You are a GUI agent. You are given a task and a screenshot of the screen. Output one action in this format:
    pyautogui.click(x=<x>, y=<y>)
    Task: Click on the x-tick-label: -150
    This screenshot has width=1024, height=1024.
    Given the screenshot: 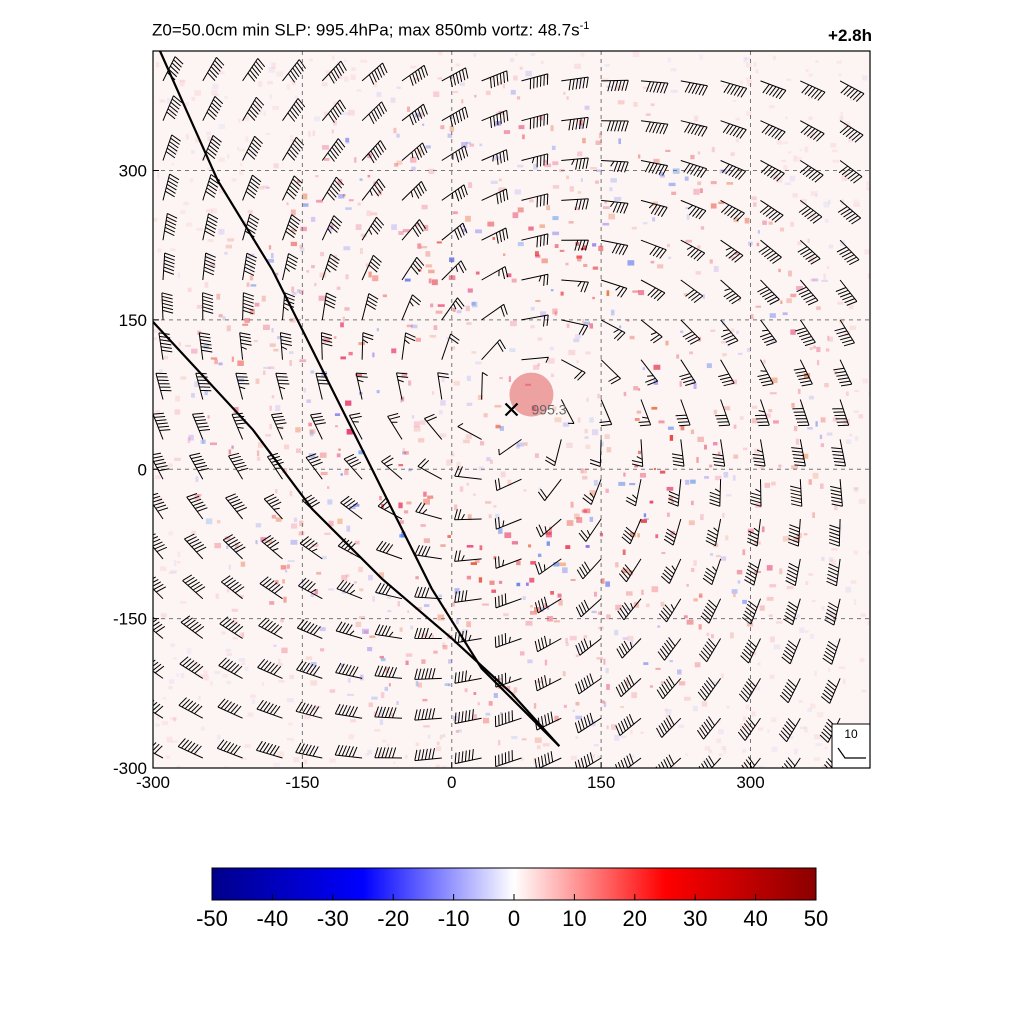 What is the action you would take?
    pyautogui.click(x=302, y=782)
    